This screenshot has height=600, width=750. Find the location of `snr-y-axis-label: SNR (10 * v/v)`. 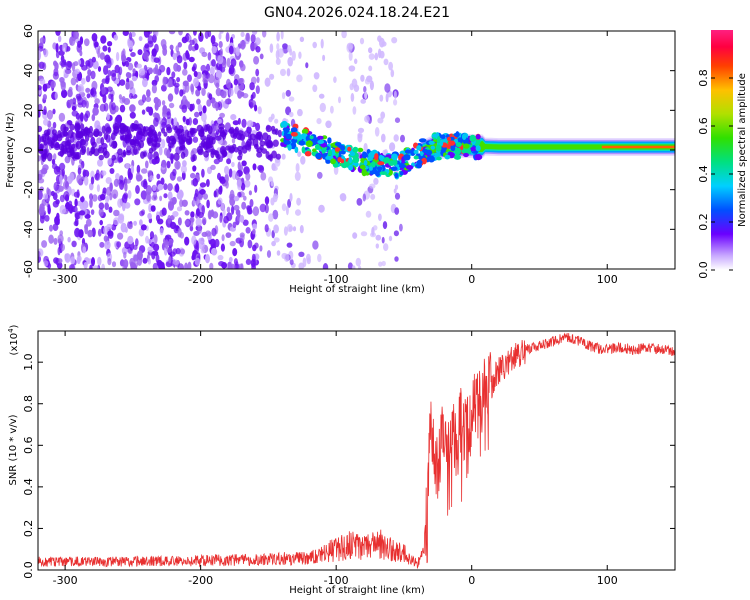

snr-y-axis-label: SNR (10 * v/v) is located at coordinates (13, 449).